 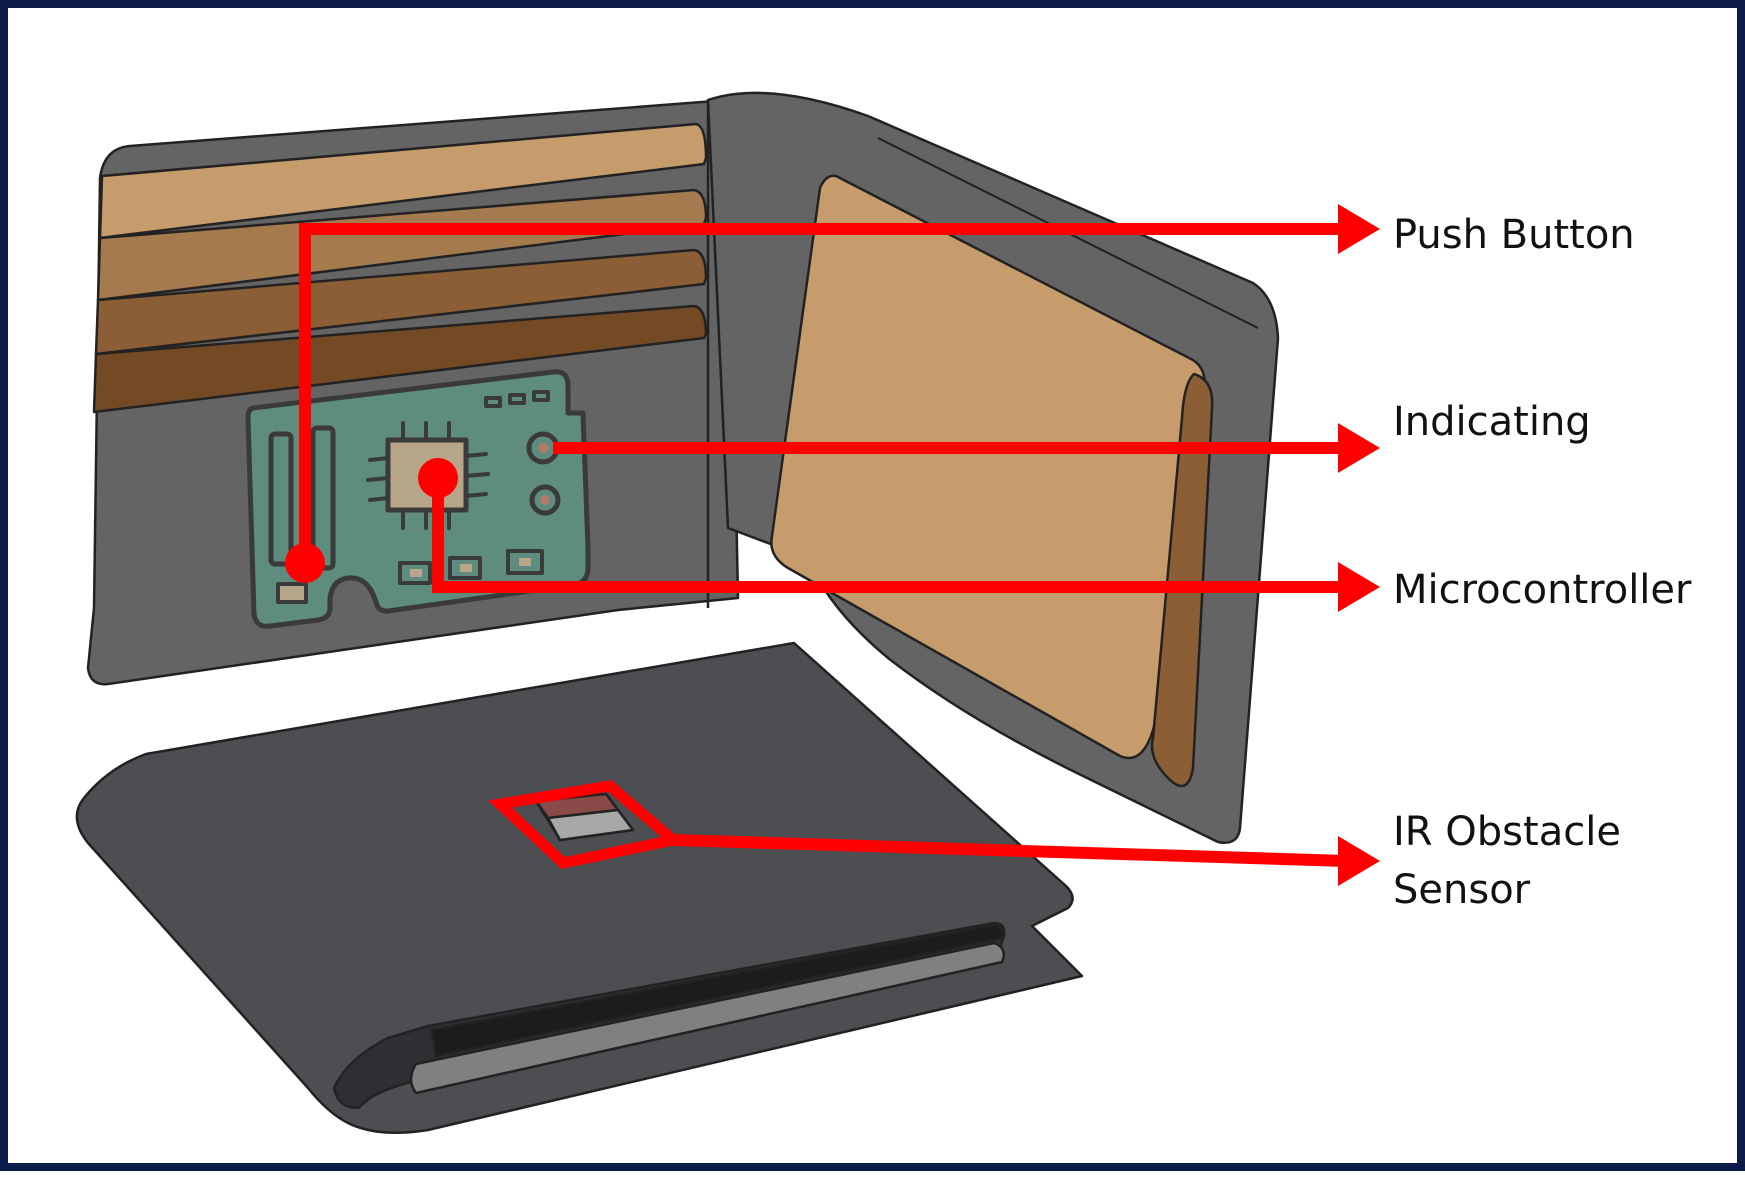 What do you see at coordinates (1359, 587) in the screenshot?
I see `microcontroller-arrowhead` at bounding box center [1359, 587].